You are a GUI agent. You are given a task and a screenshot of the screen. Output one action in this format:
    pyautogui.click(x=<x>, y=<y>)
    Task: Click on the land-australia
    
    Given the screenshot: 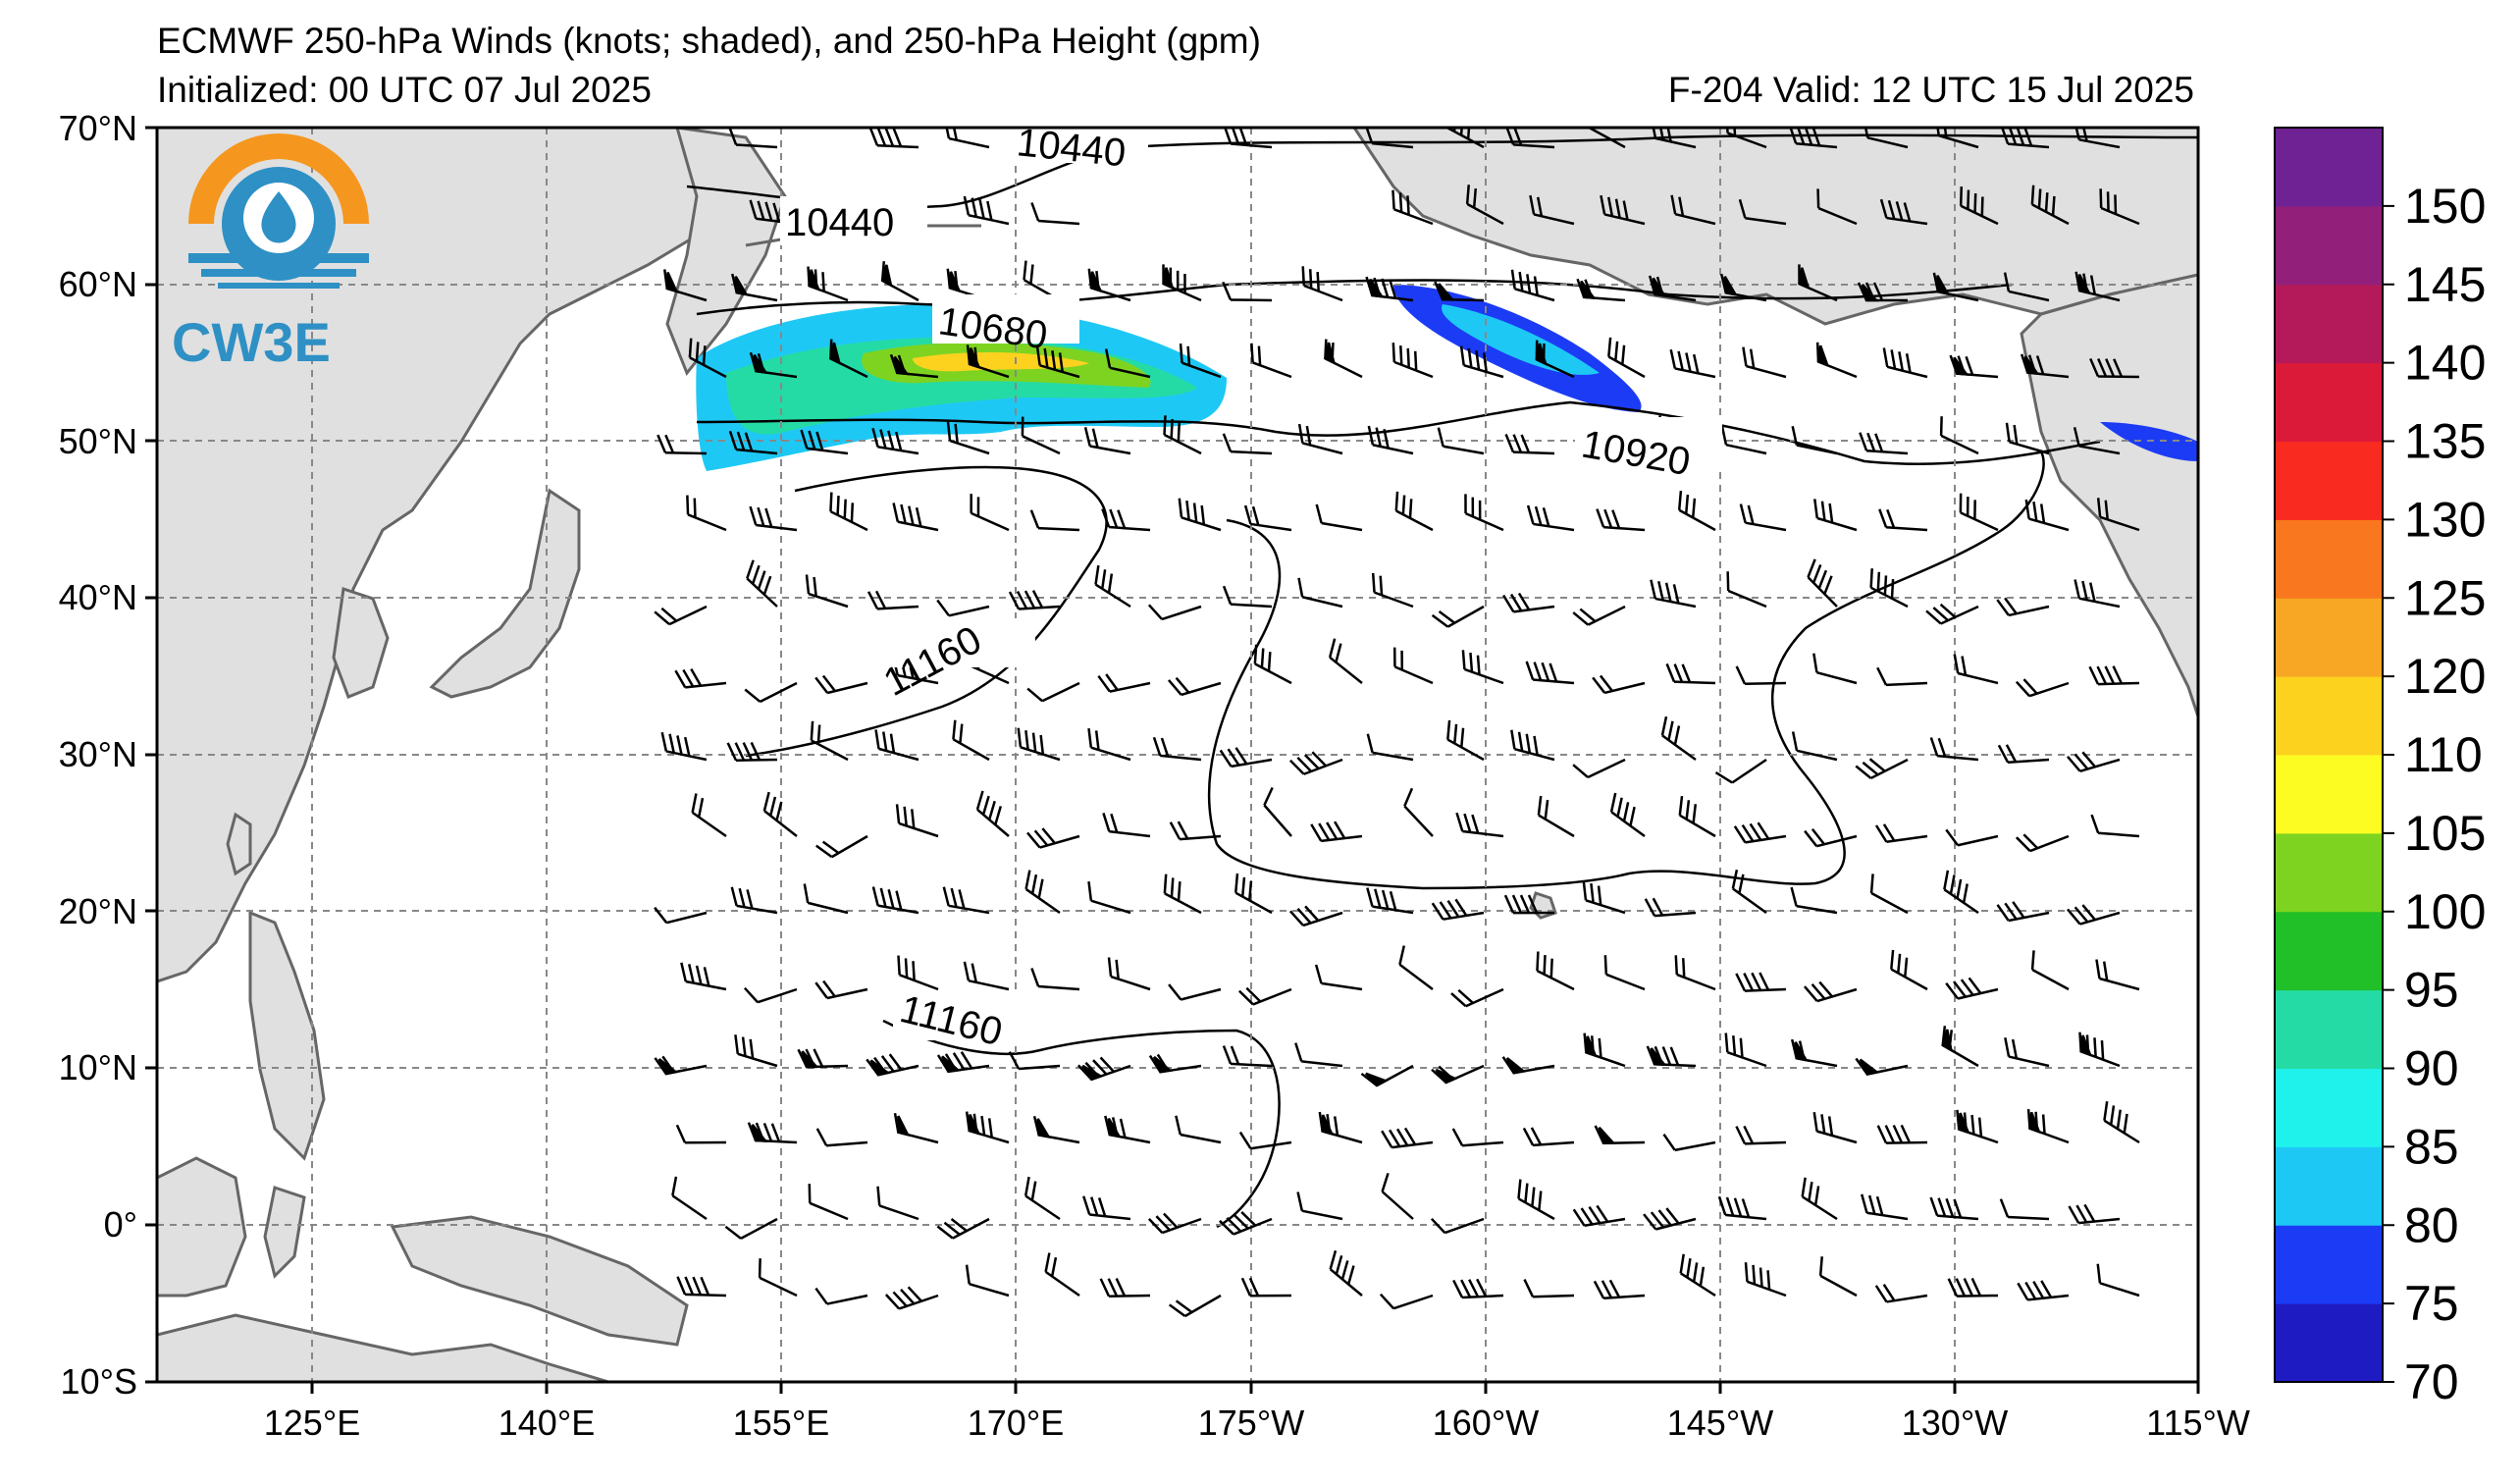 What is the action you would take?
    pyautogui.click(x=383, y=1348)
    